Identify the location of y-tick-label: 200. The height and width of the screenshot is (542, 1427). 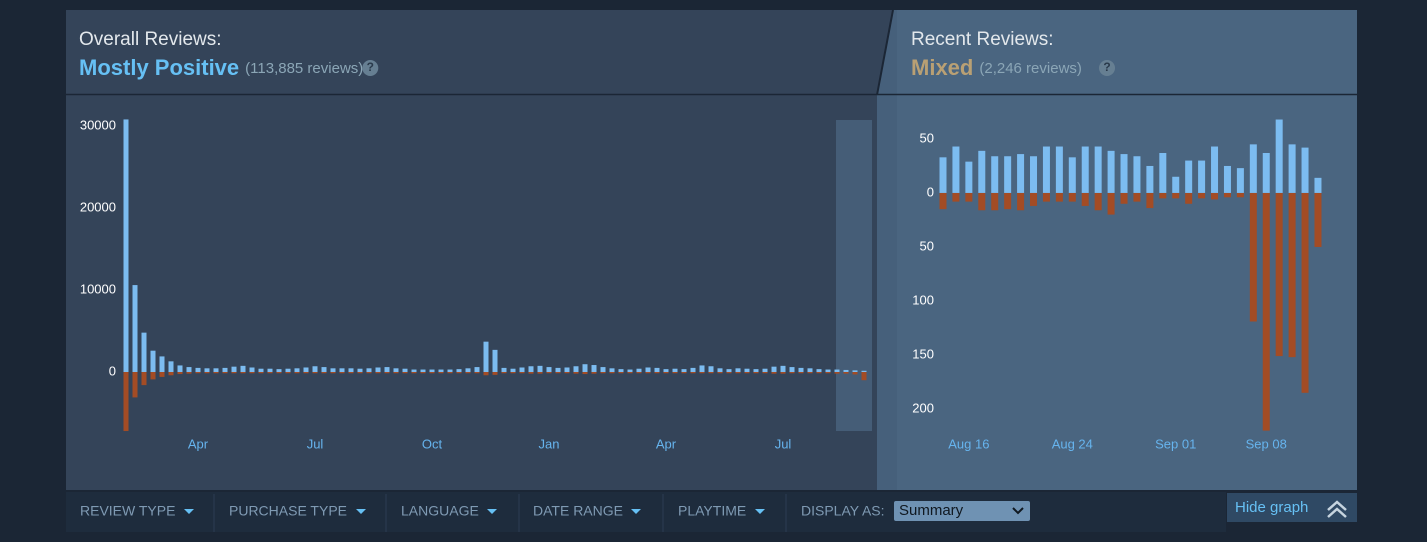
(923, 407).